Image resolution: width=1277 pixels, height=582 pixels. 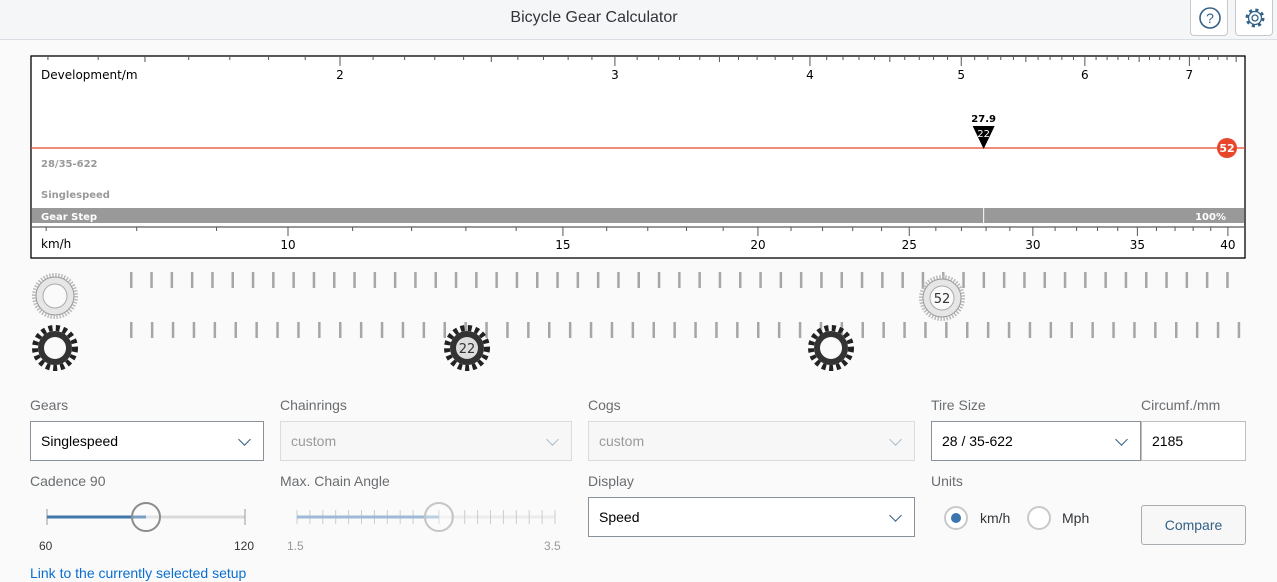 What do you see at coordinates (1036, 441) in the screenshot?
I see `tire-size-select: 28 / 35-622` at bounding box center [1036, 441].